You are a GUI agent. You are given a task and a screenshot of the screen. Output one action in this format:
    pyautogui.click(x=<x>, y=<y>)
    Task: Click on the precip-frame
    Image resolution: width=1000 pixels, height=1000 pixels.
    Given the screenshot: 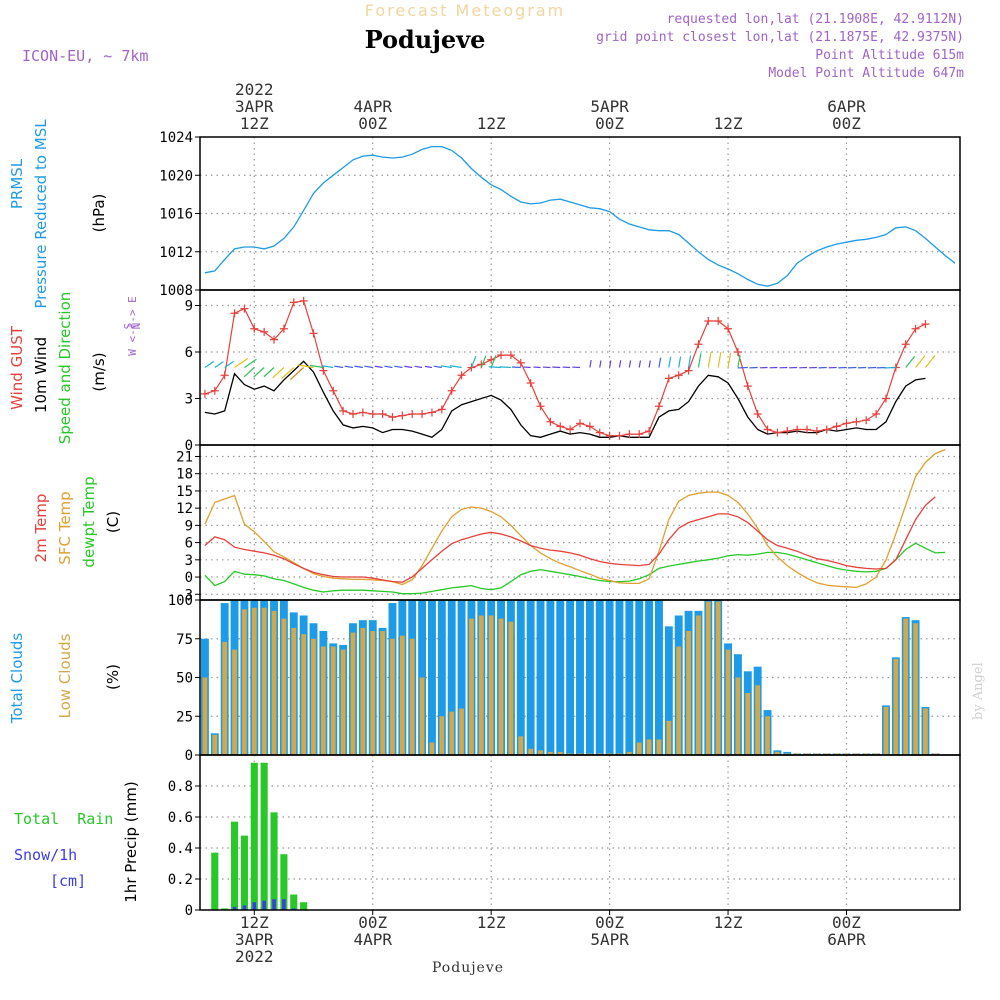 What is the action you would take?
    pyautogui.click(x=580, y=832)
    